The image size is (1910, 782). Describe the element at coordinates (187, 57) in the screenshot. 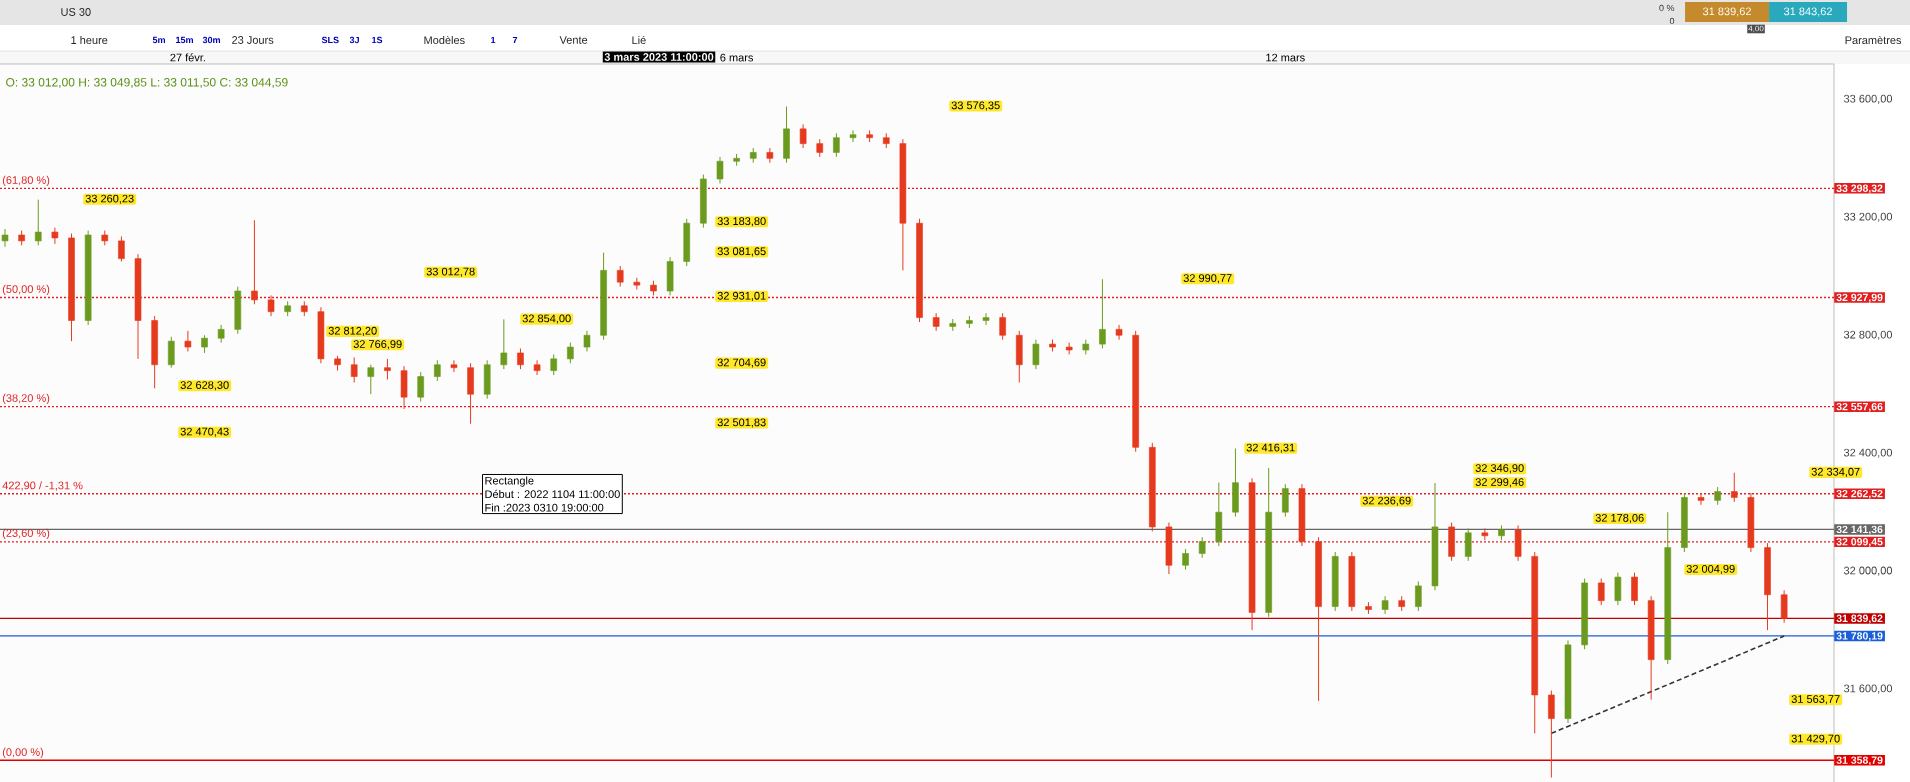

I see `x-tick-label: 27 févr.` at that location.